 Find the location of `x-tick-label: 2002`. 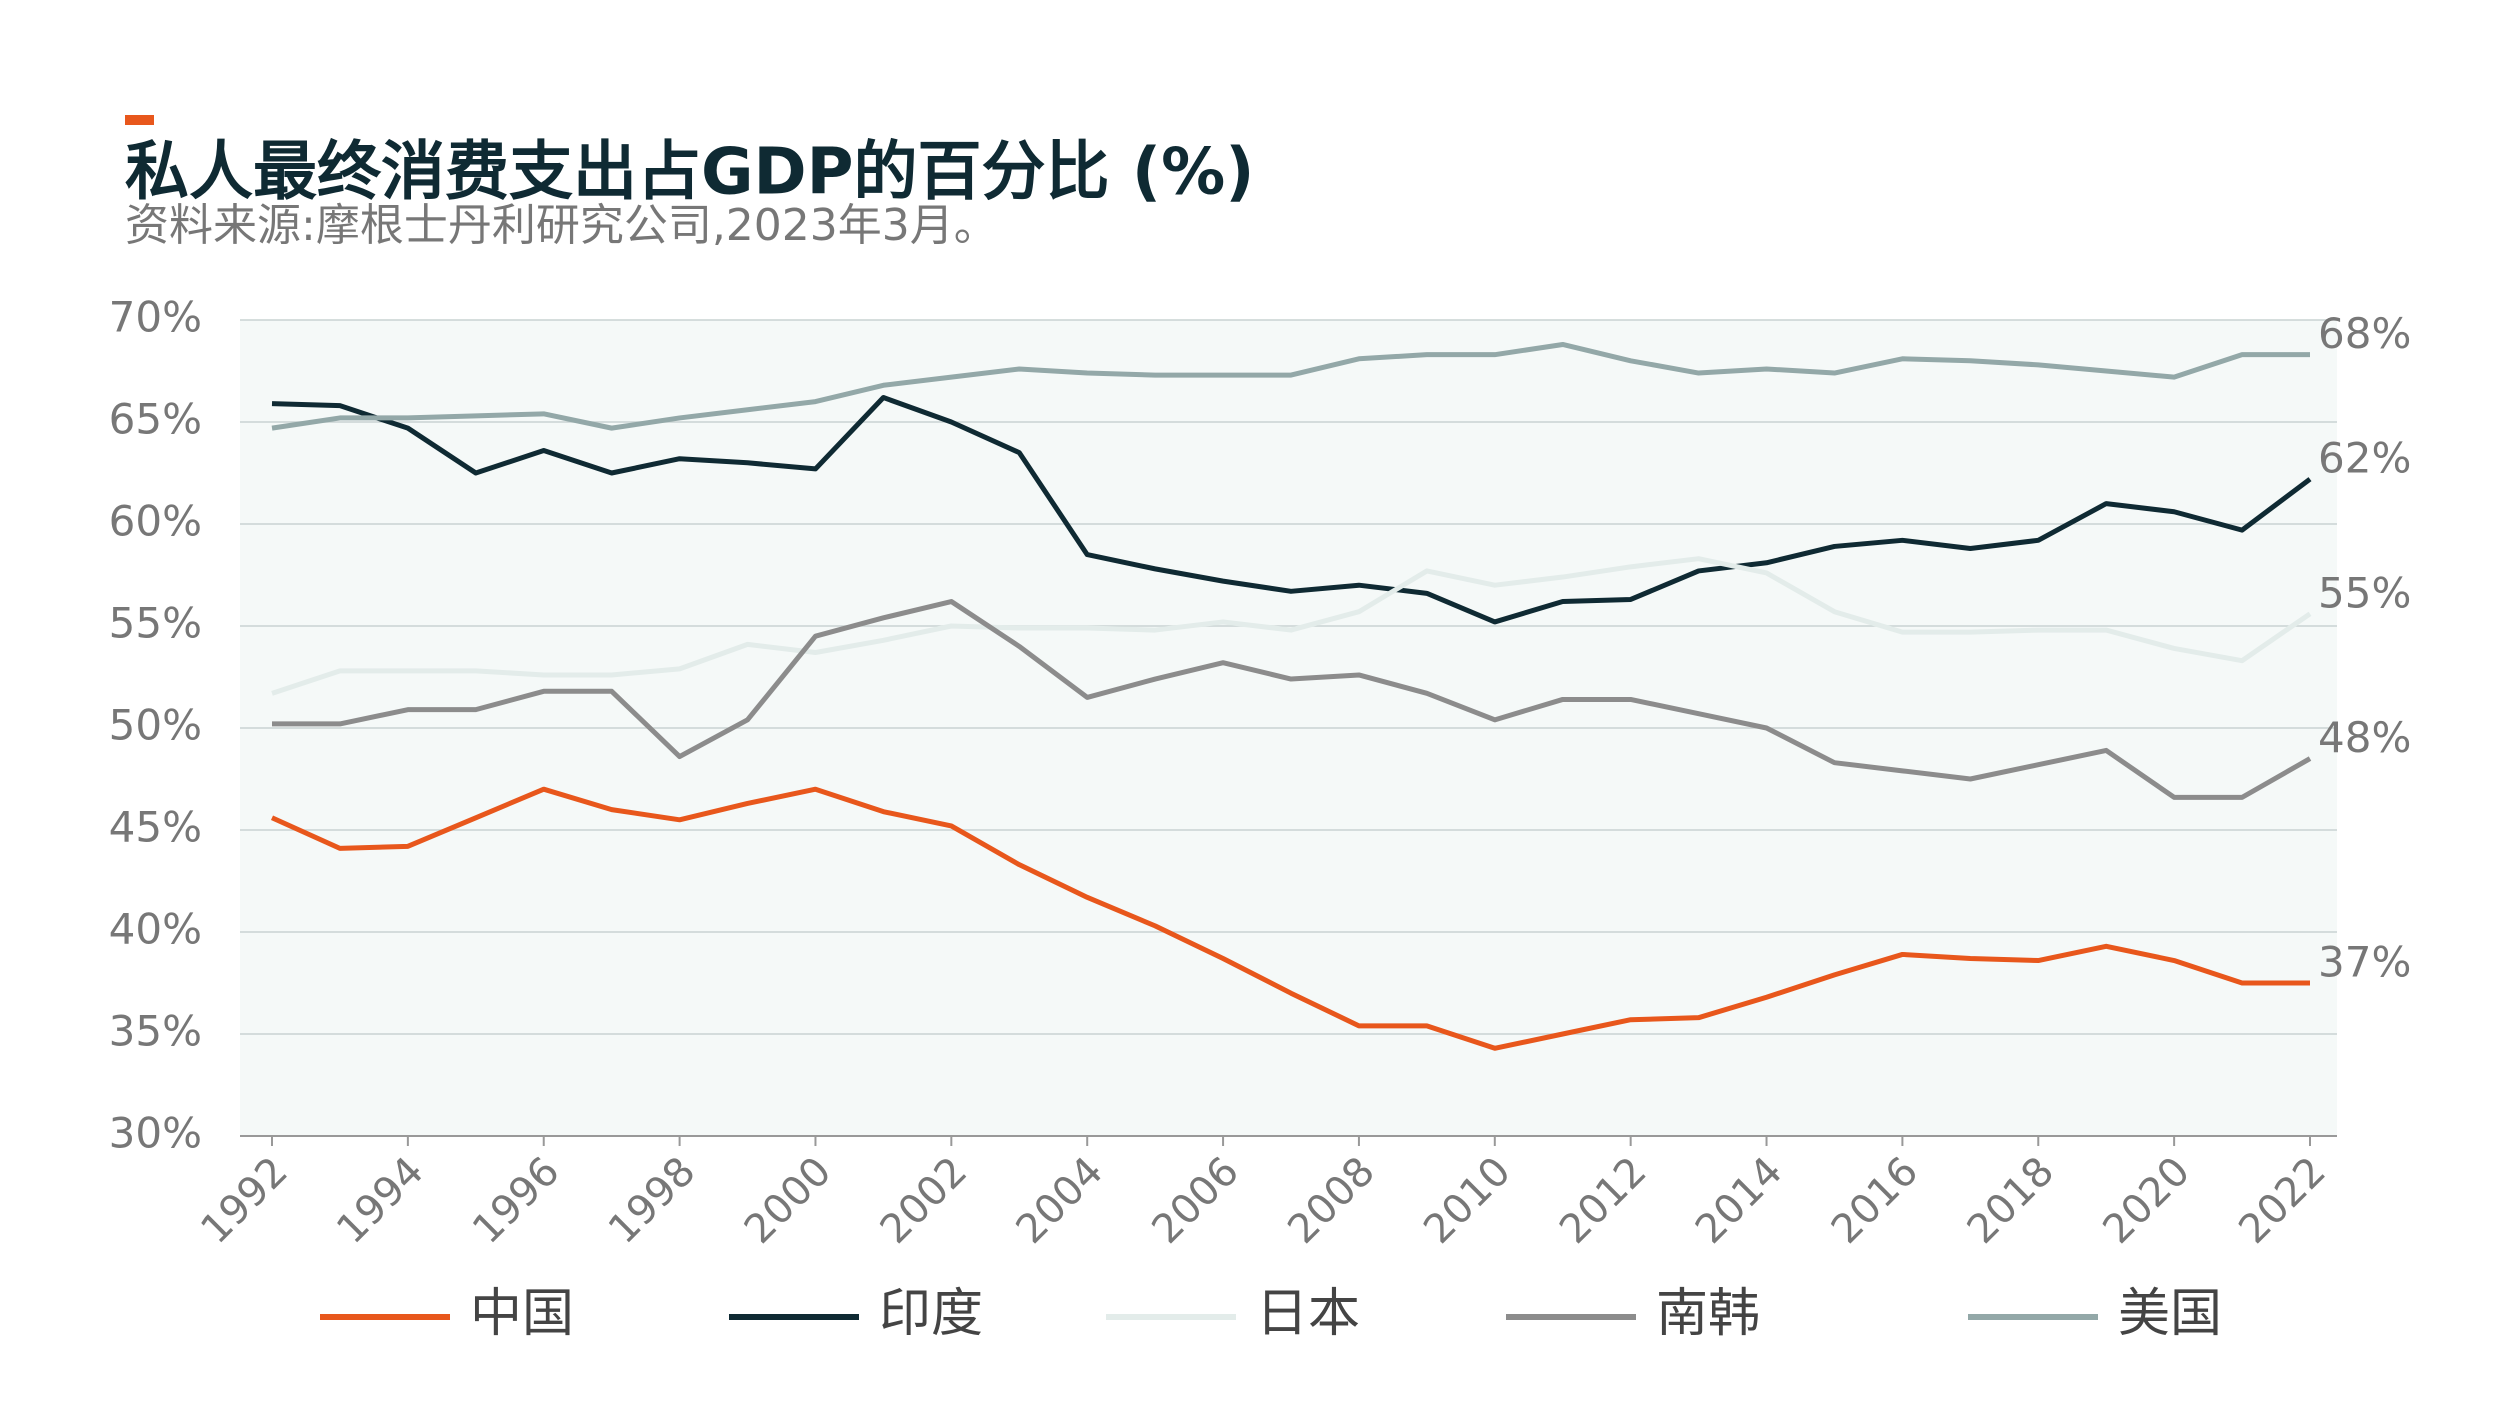

x-tick-label: 2002 is located at coordinates (924, 1200).